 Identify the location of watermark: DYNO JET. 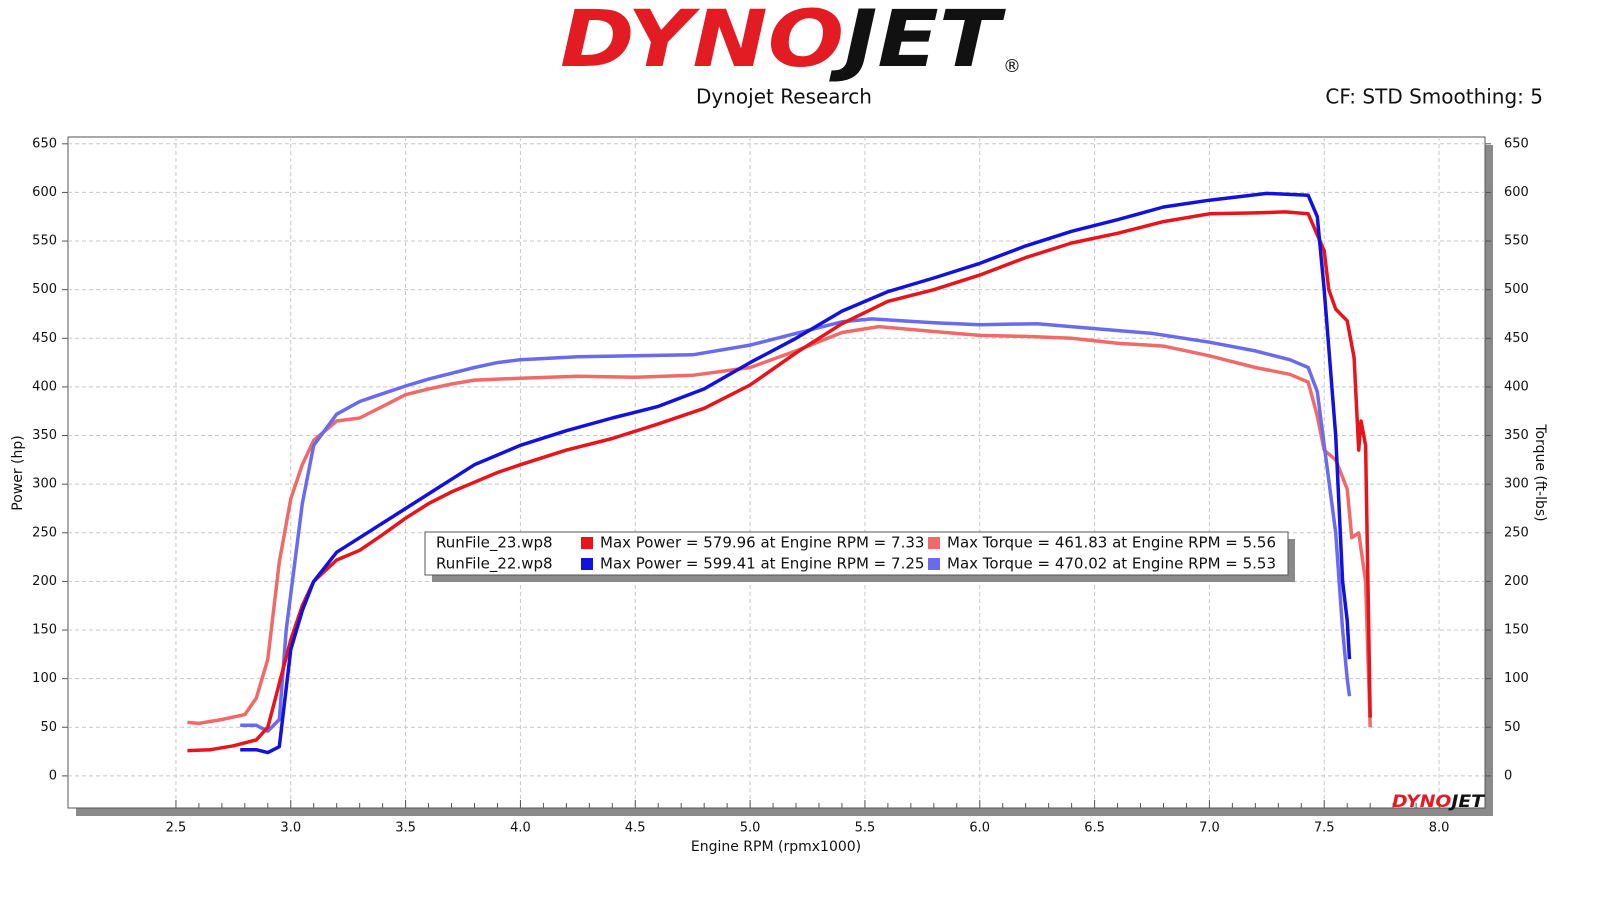
(1439, 802).